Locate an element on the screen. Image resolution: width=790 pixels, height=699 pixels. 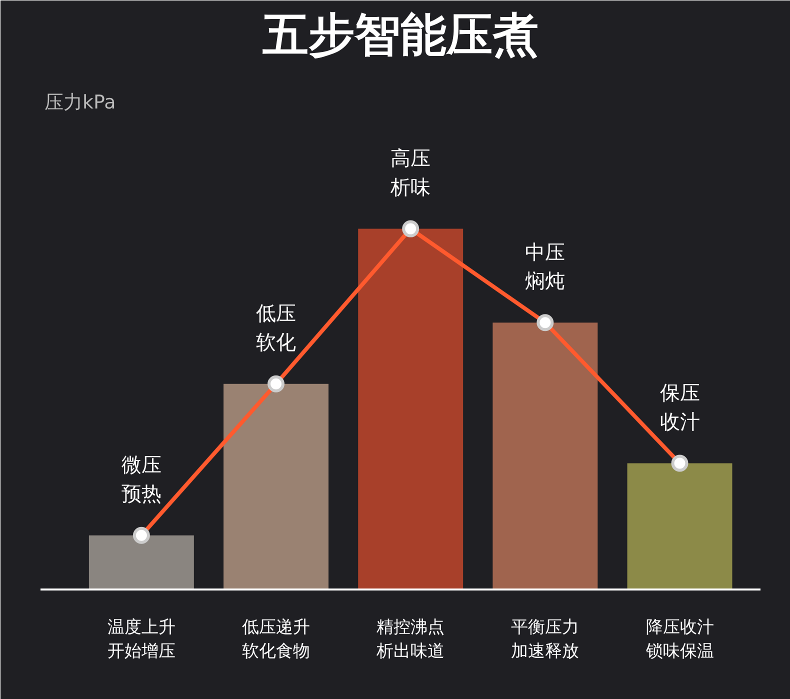
x-tick-label: 低压递升软化食物 is located at coordinates (276, 640).